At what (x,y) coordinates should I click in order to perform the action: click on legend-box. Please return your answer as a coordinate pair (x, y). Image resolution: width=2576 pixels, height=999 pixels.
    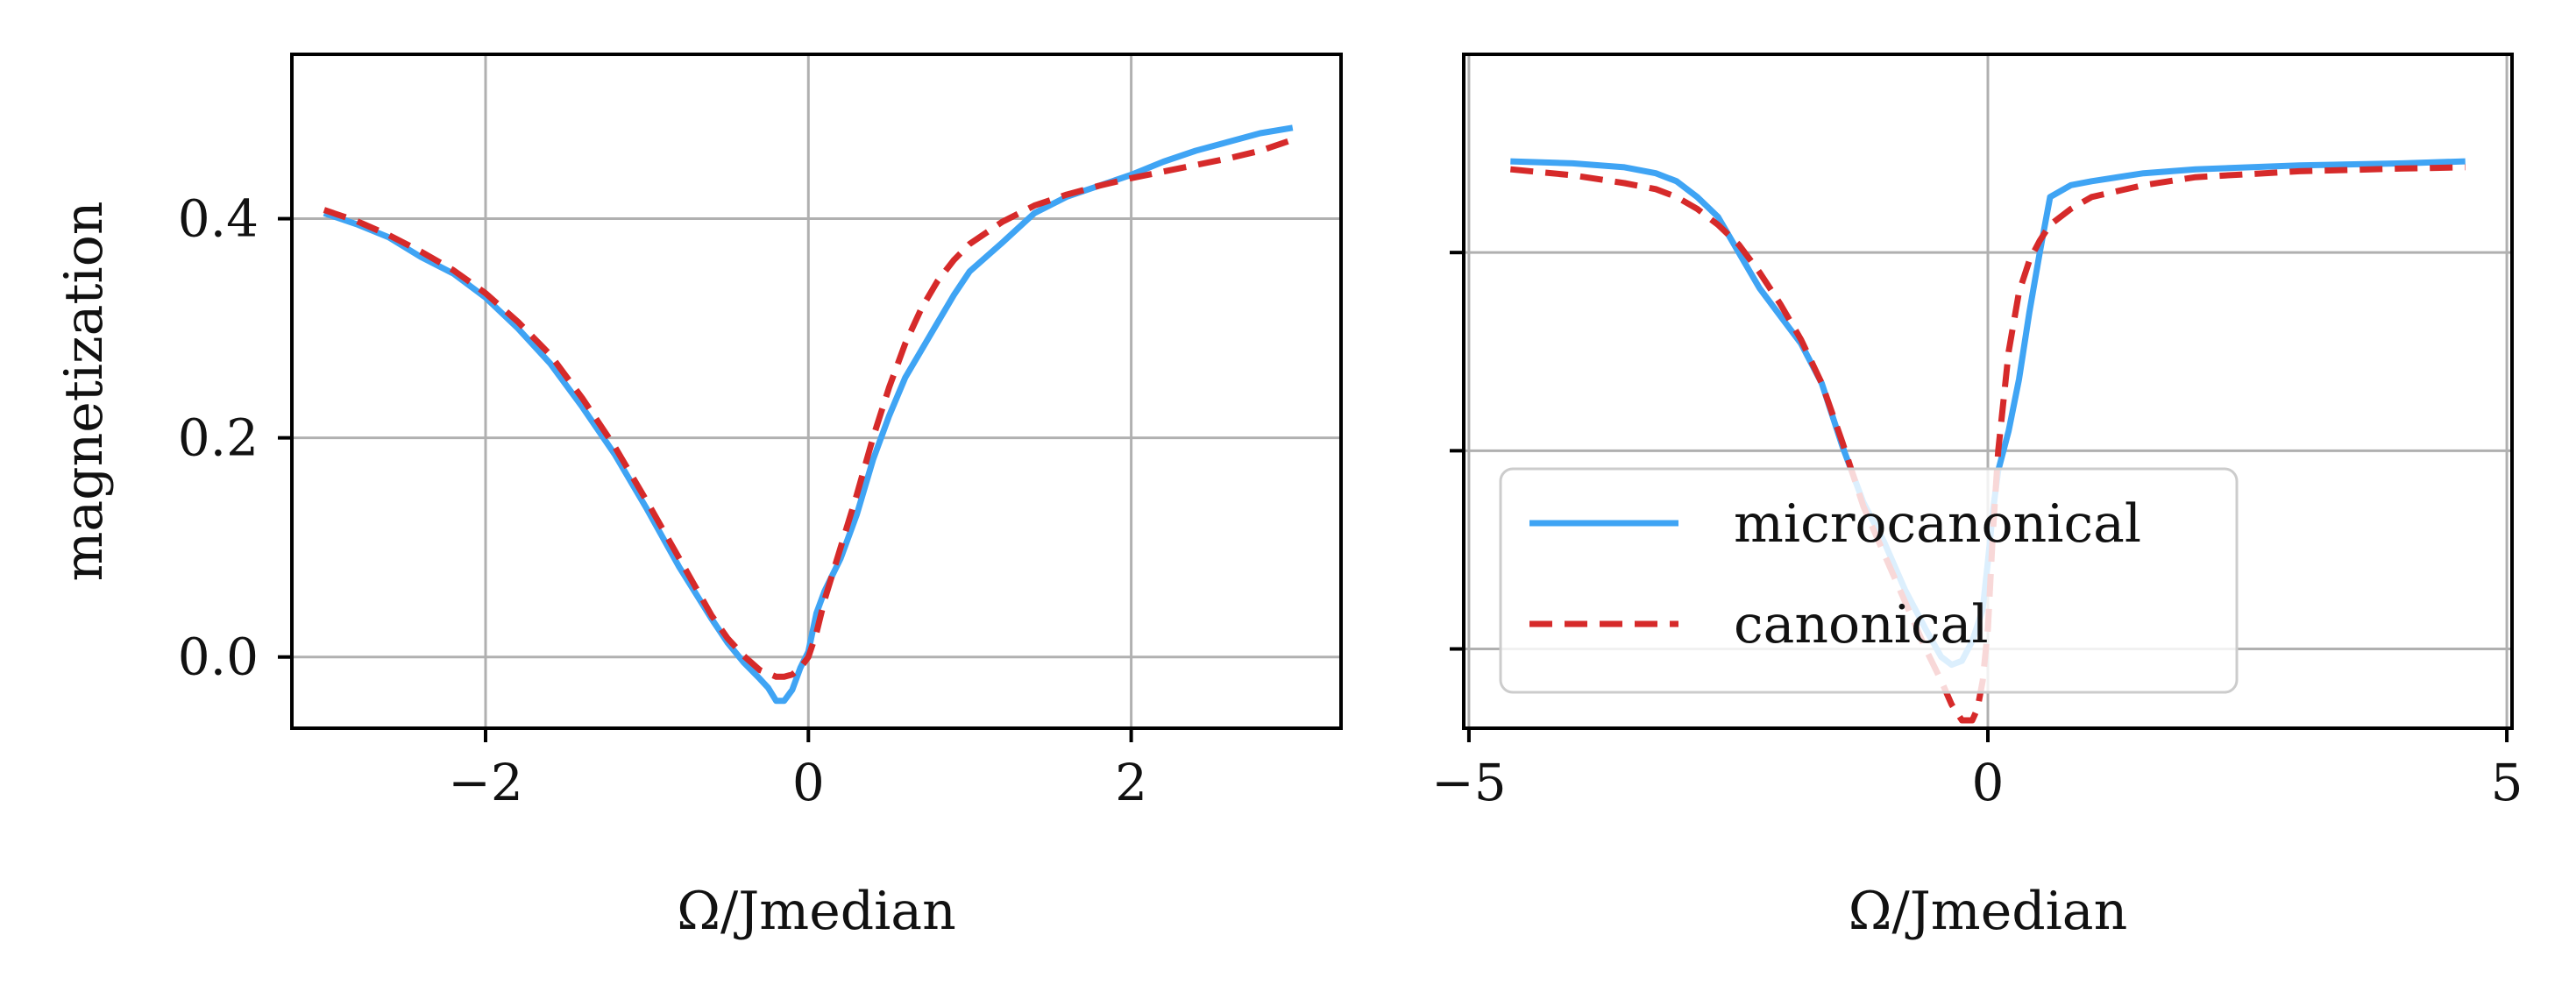
    Looking at the image, I should click on (1869, 580).